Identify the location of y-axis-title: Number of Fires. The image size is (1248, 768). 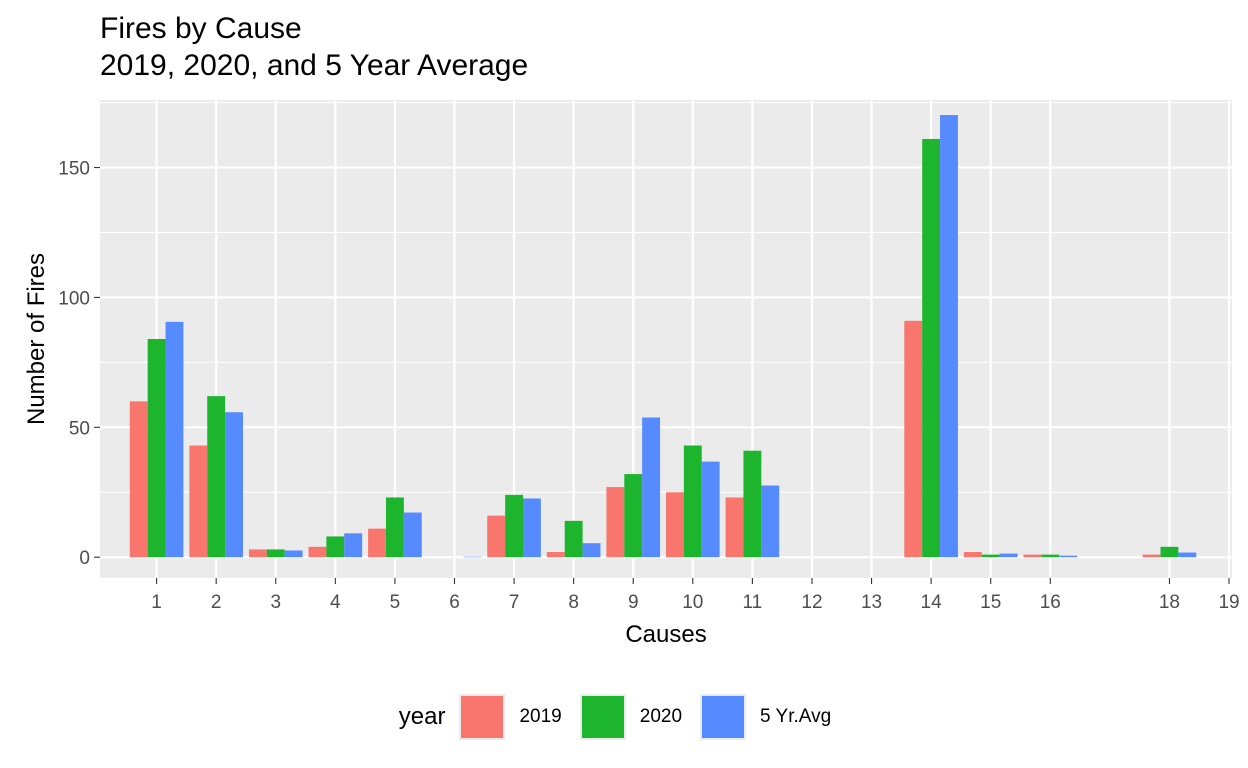
(36, 339).